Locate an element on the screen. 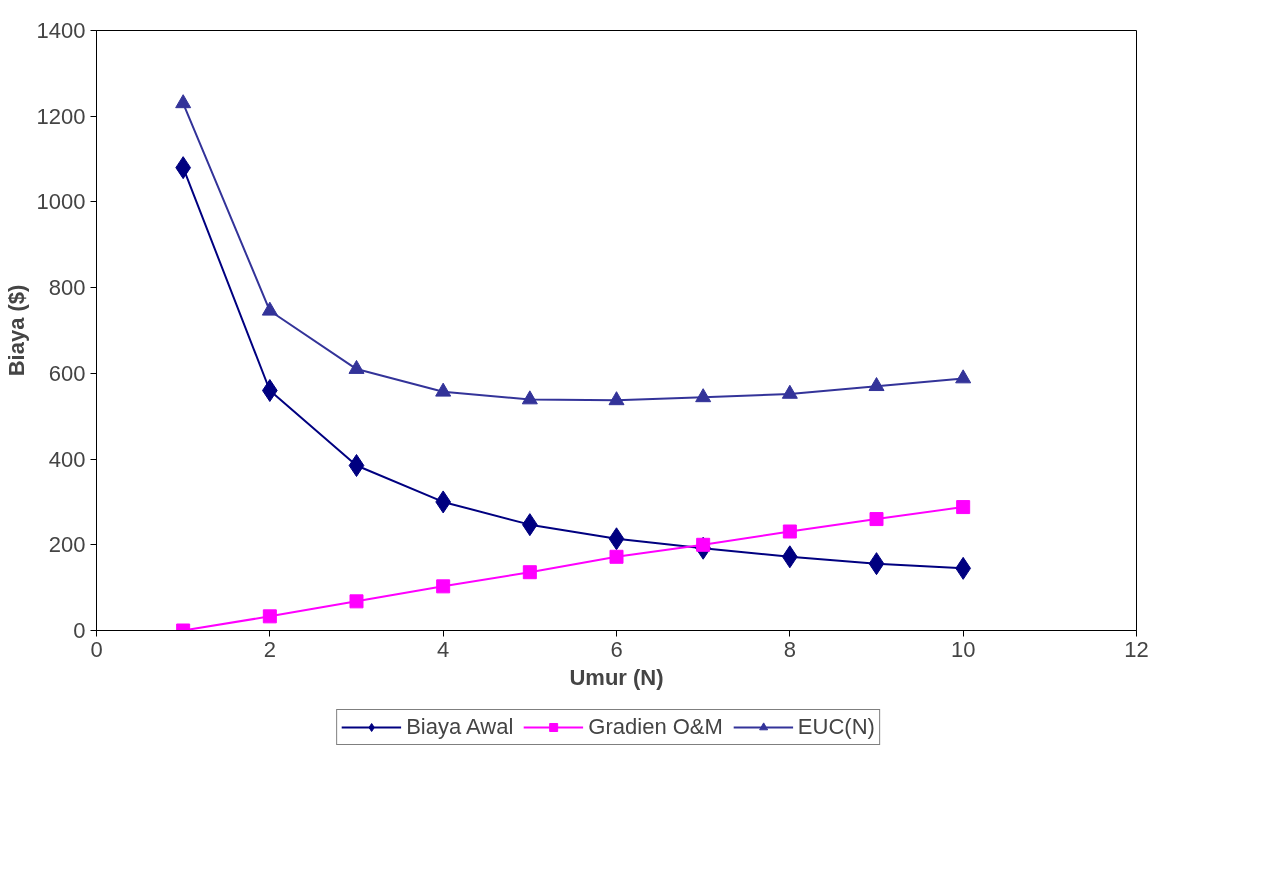 This screenshot has height=892, width=1276. y-tick-label: 600 is located at coordinates (67, 373).